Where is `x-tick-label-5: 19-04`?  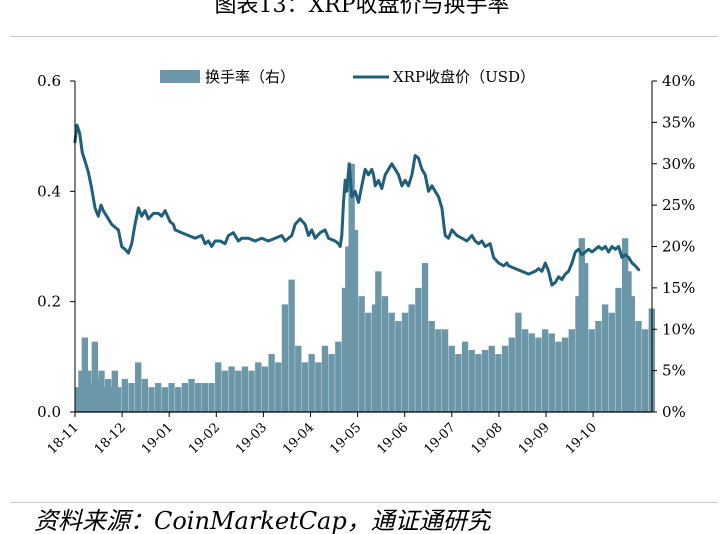
x-tick-label-5: 19-04 is located at coordinates (298, 438).